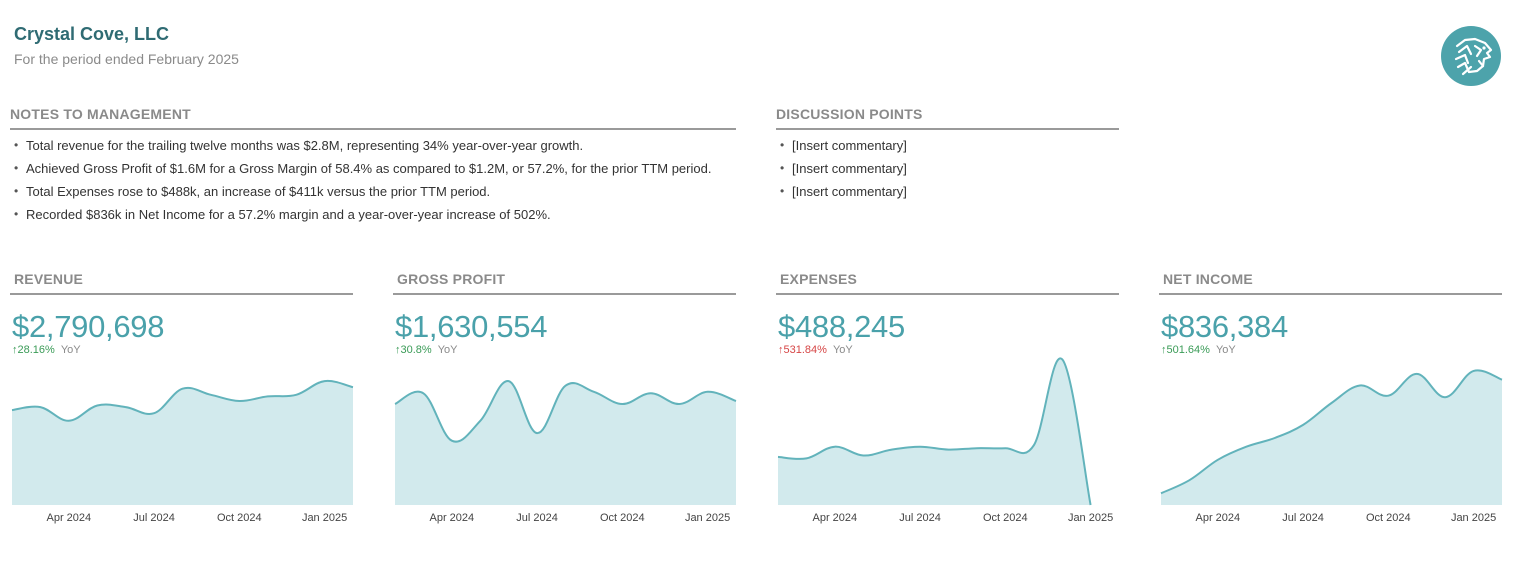 This screenshot has width=1522, height=566. Describe the element at coordinates (947, 118) in the screenshot. I see `discussion-title: DISCUSSION POINTS` at that location.